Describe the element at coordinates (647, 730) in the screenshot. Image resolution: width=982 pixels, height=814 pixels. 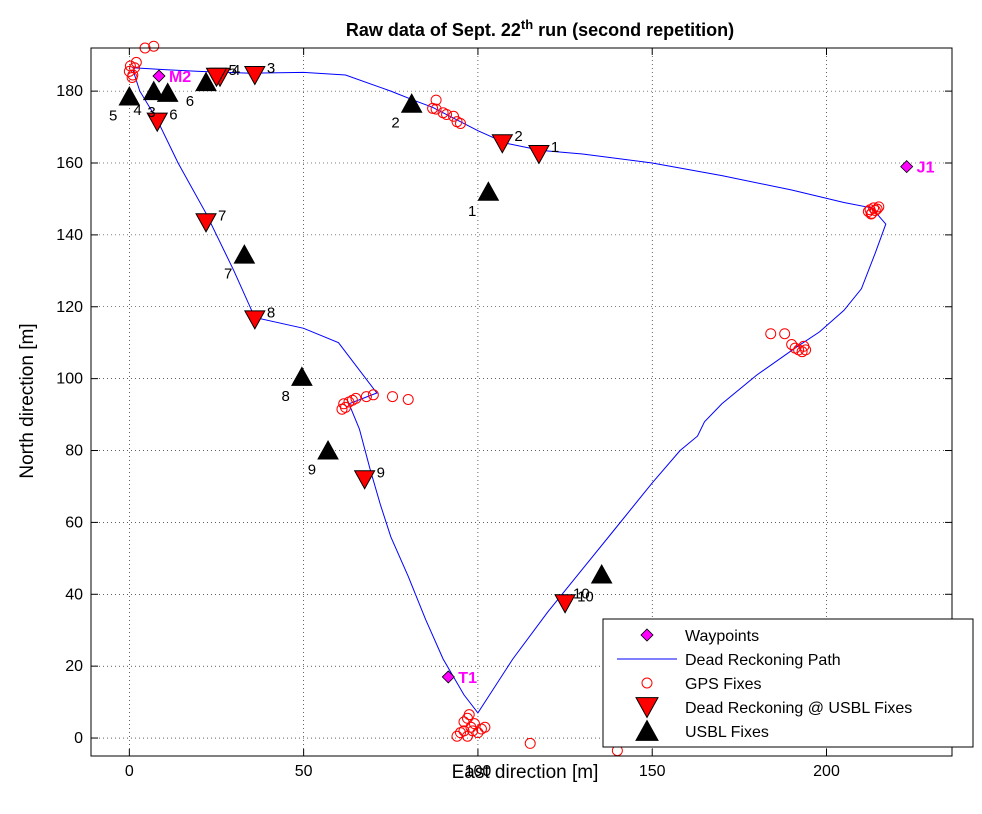
I see `legend-usbl-symbol` at that location.